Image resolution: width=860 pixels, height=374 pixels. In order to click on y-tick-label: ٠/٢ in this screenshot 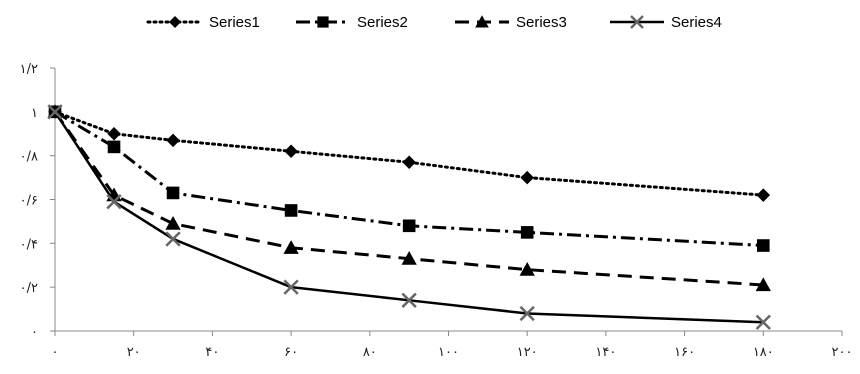, I will do `click(29, 288)`.